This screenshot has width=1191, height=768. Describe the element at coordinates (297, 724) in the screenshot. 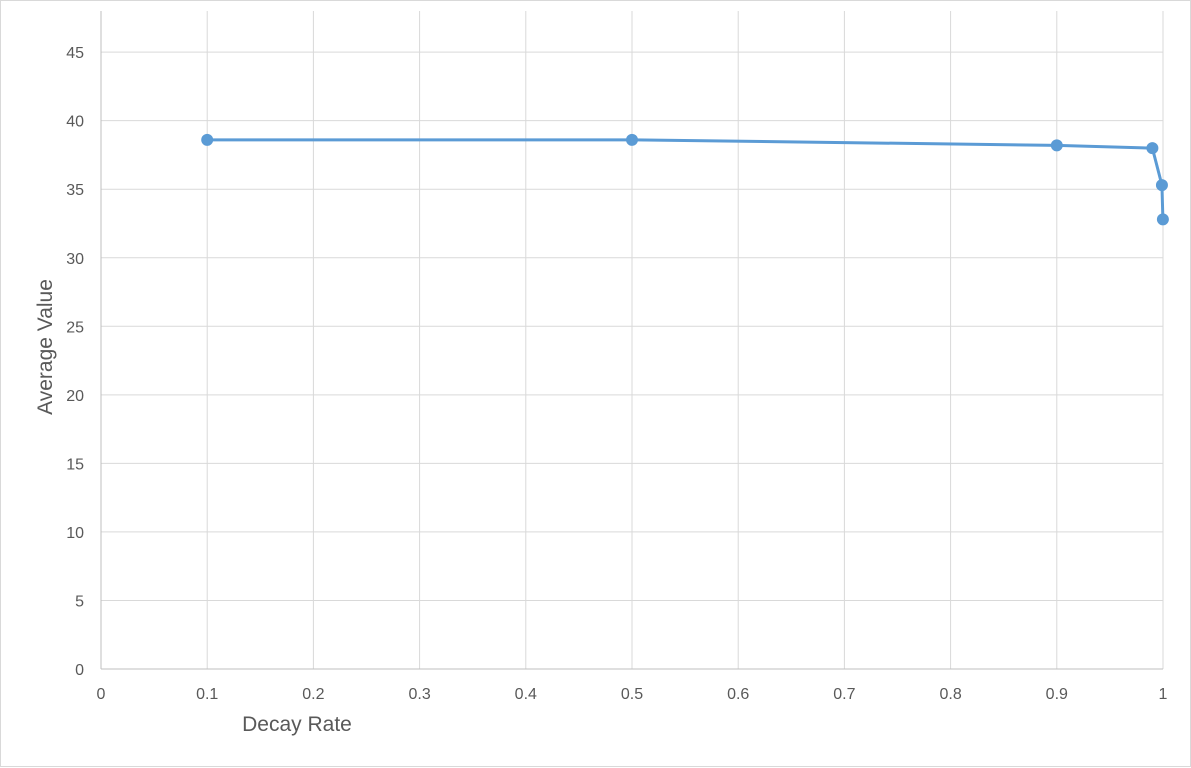

I see `x-axis-title: Decay Rate` at that location.